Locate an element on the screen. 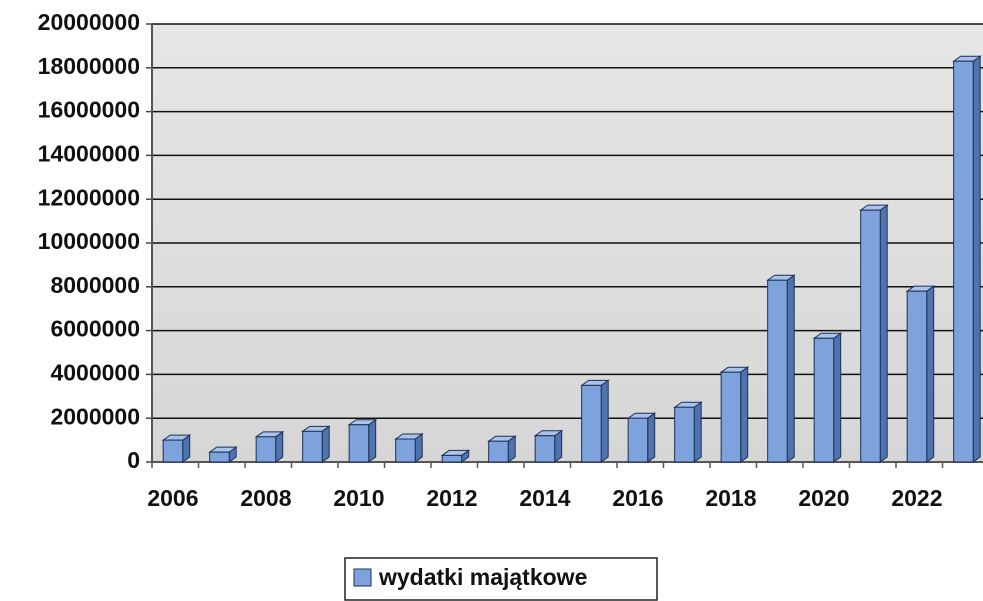 This screenshot has height=601, width=983. x-tick-label: 2012 is located at coordinates (451, 498).